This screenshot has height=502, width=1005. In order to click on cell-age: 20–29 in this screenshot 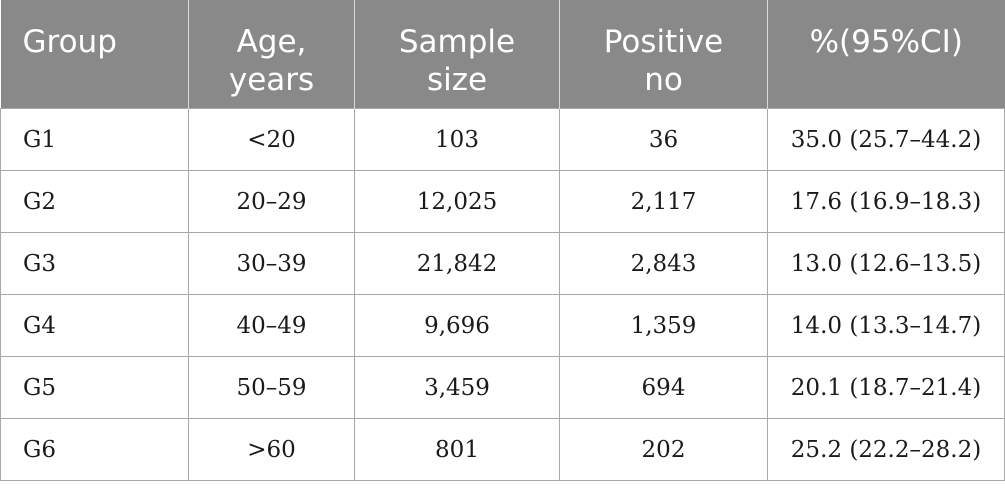, I will do `click(271, 201)`.